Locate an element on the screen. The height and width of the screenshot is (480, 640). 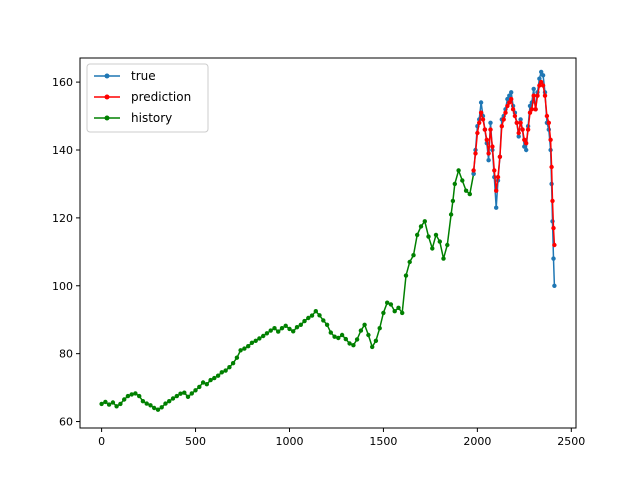
legend-label: prediction is located at coordinates (161, 97).